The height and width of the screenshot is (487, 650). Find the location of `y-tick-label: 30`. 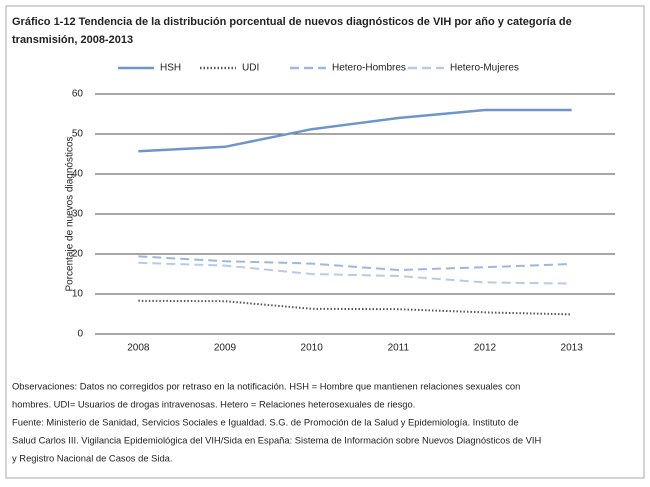

y-tick-label: 30 is located at coordinates (78, 214).